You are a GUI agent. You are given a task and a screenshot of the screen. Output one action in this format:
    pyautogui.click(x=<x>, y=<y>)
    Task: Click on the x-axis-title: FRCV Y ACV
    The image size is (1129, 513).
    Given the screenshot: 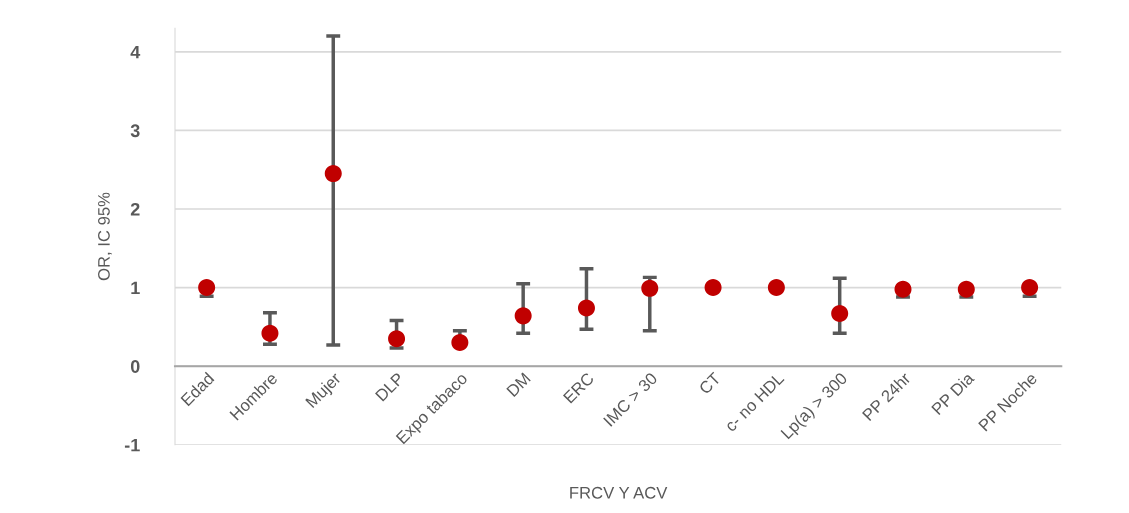 What is the action you would take?
    pyautogui.click(x=619, y=492)
    